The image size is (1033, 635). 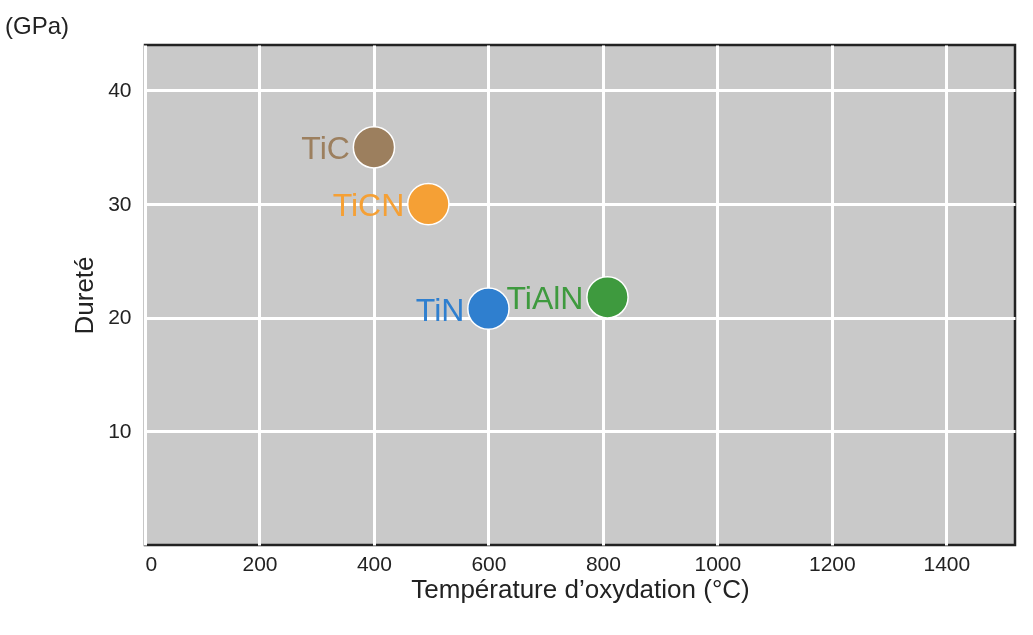 What do you see at coordinates (120, 89) in the screenshot?
I see `y-tick-label: 40` at bounding box center [120, 89].